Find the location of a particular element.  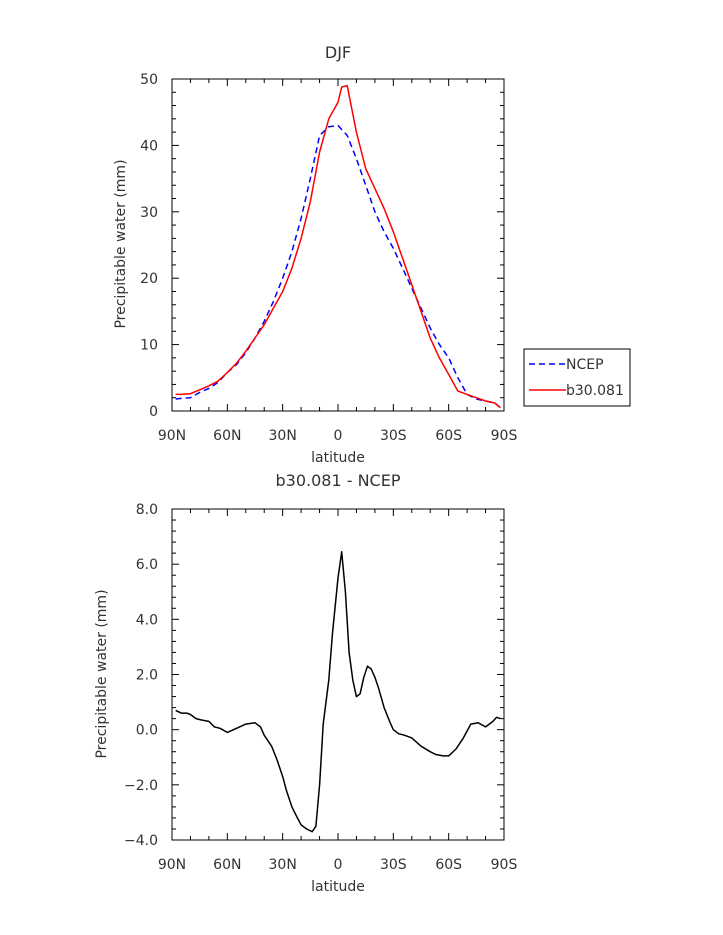

legend-box is located at coordinates (577, 377).